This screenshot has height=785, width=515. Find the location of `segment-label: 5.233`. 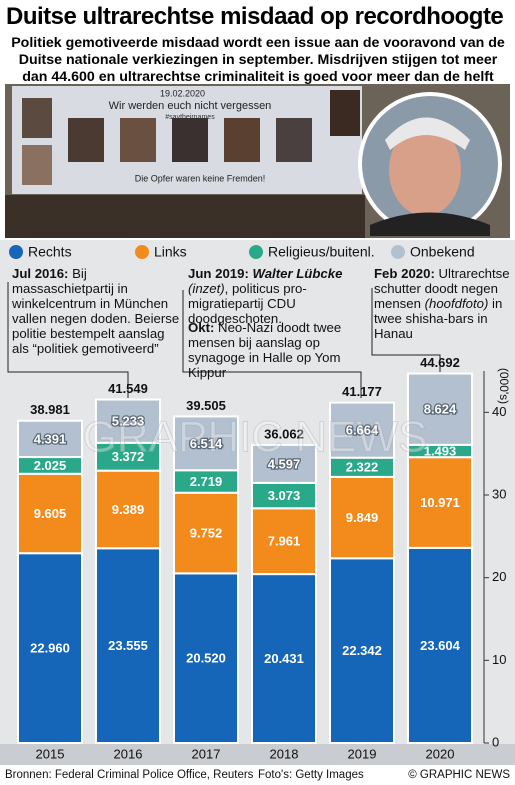

segment-label: 5.233 is located at coordinates (128, 421).